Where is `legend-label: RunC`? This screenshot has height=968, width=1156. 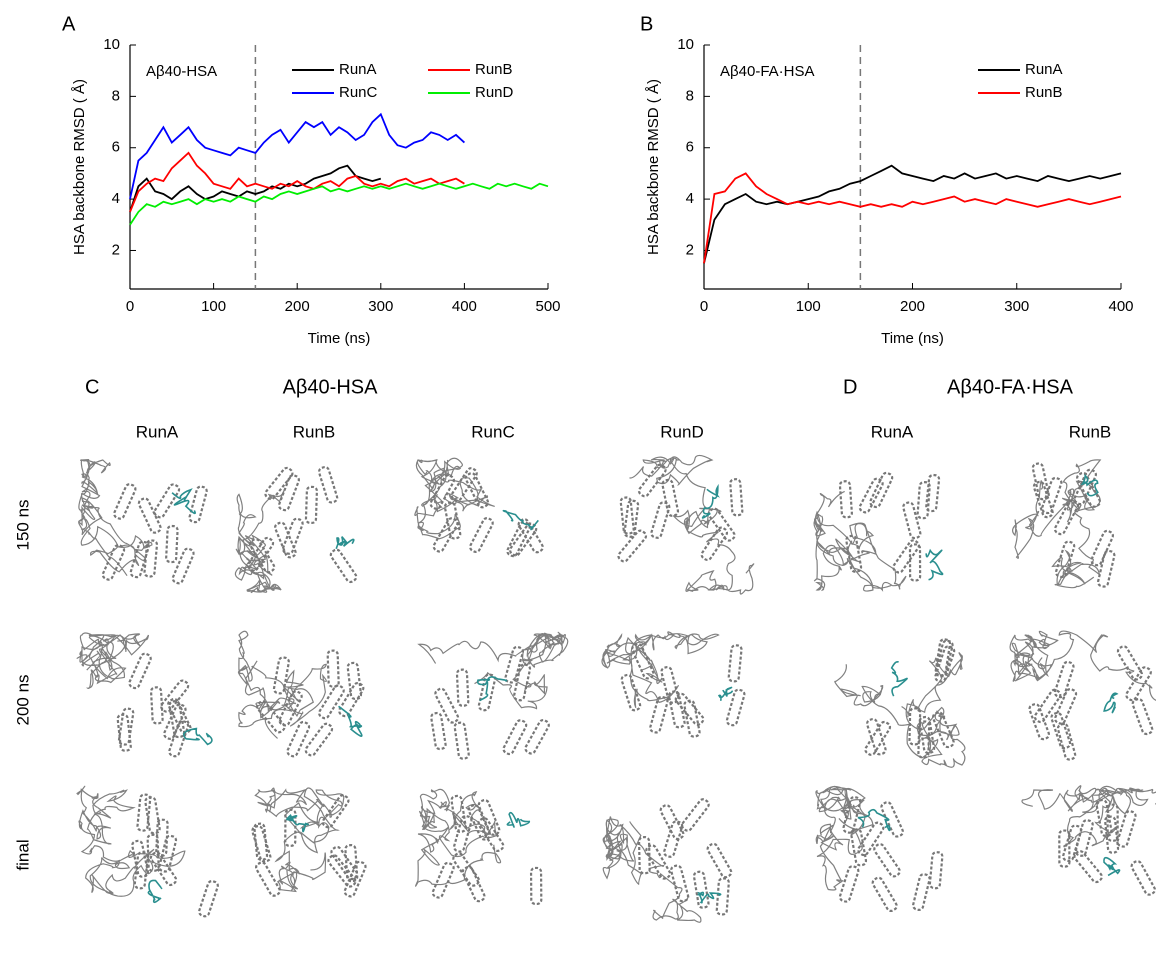 legend-label: RunC is located at coordinates (358, 92).